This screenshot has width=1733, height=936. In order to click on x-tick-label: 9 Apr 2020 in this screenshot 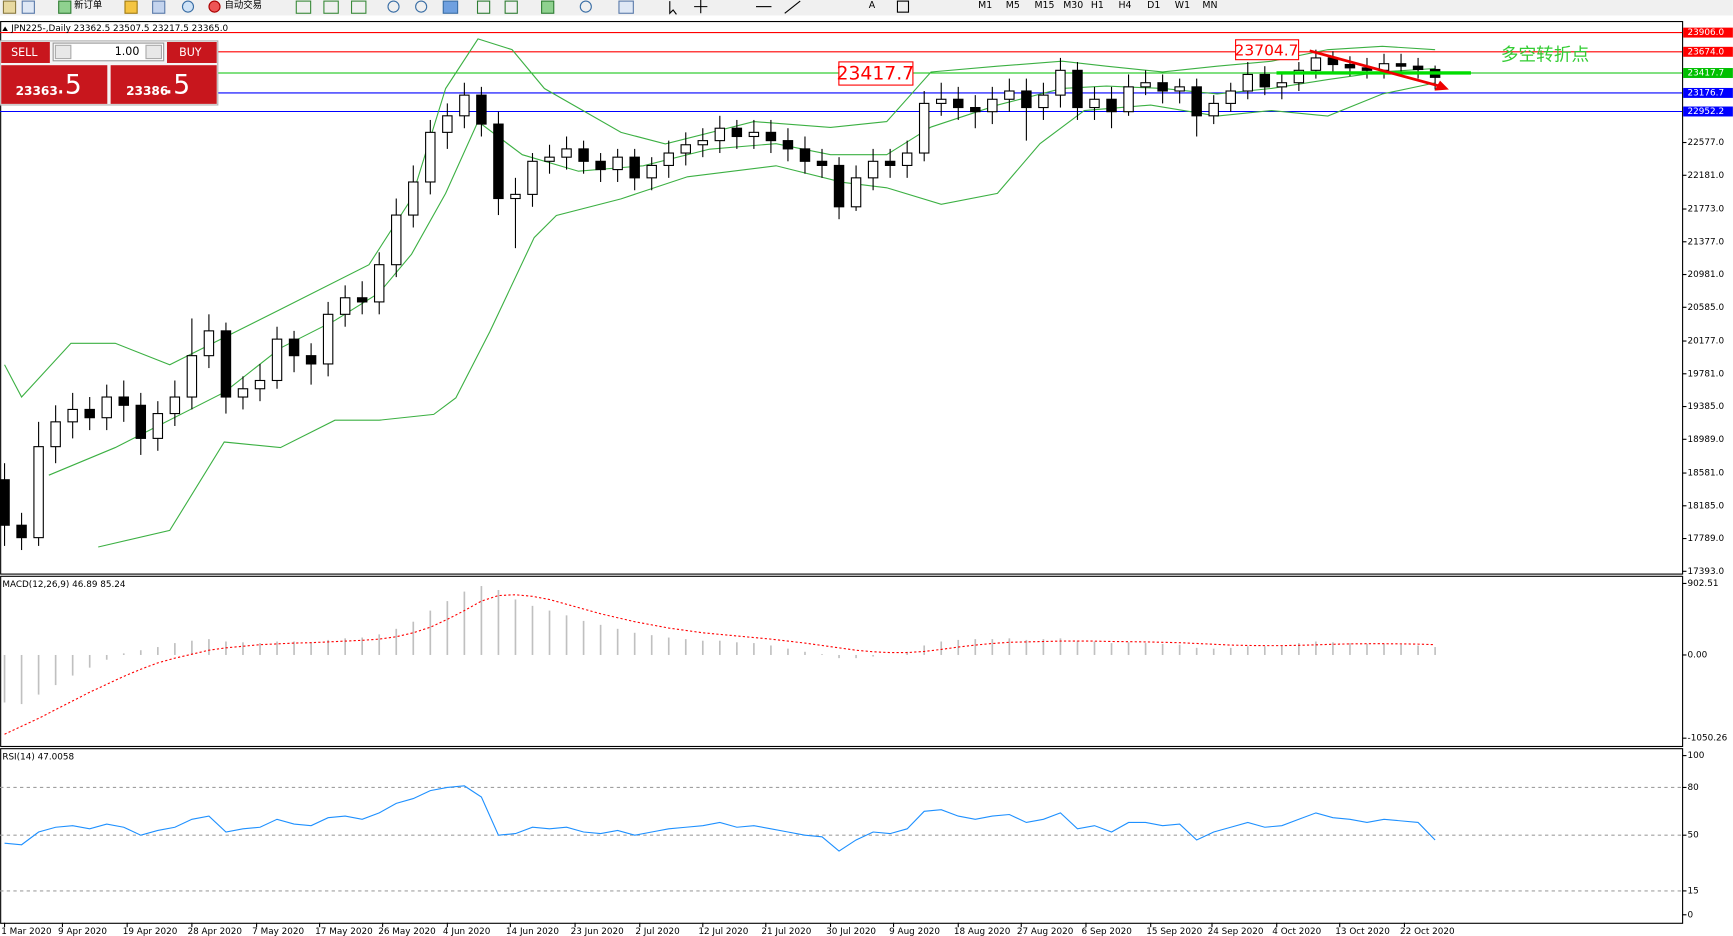, I will do `click(82, 931)`.